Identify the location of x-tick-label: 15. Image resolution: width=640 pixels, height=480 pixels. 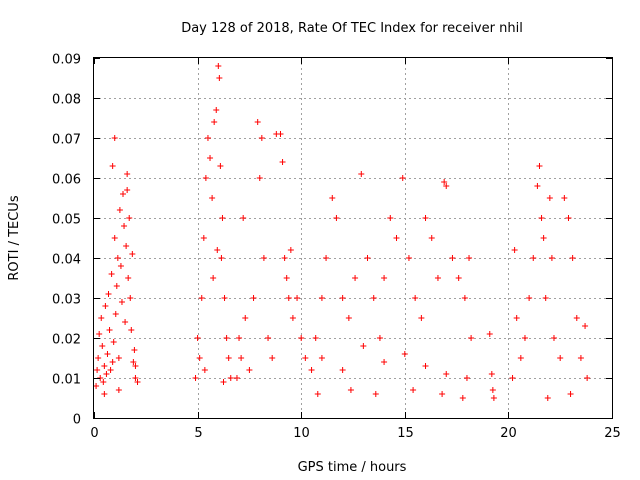
(405, 433).